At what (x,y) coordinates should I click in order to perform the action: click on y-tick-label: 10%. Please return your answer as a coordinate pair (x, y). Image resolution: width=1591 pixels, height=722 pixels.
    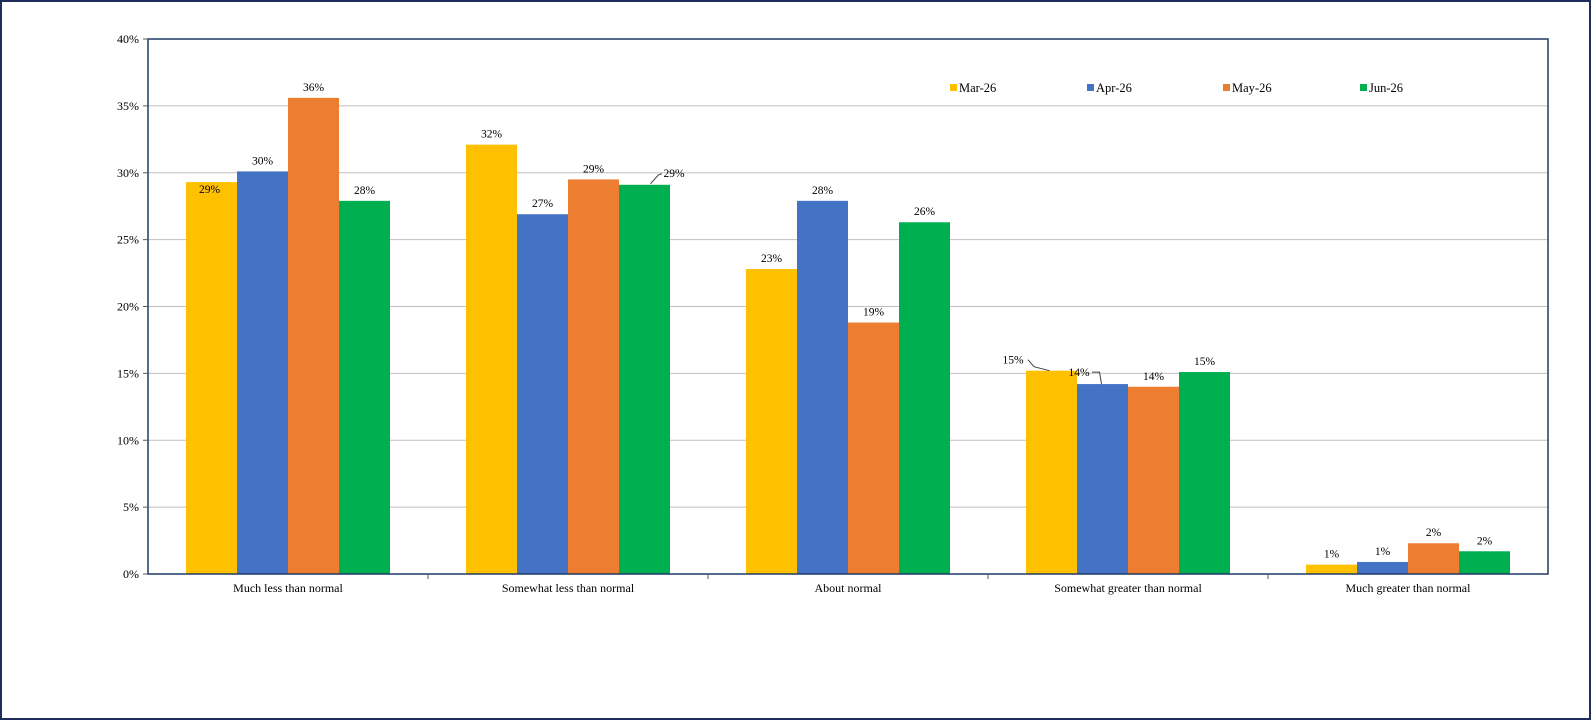
    Looking at the image, I should click on (128, 440).